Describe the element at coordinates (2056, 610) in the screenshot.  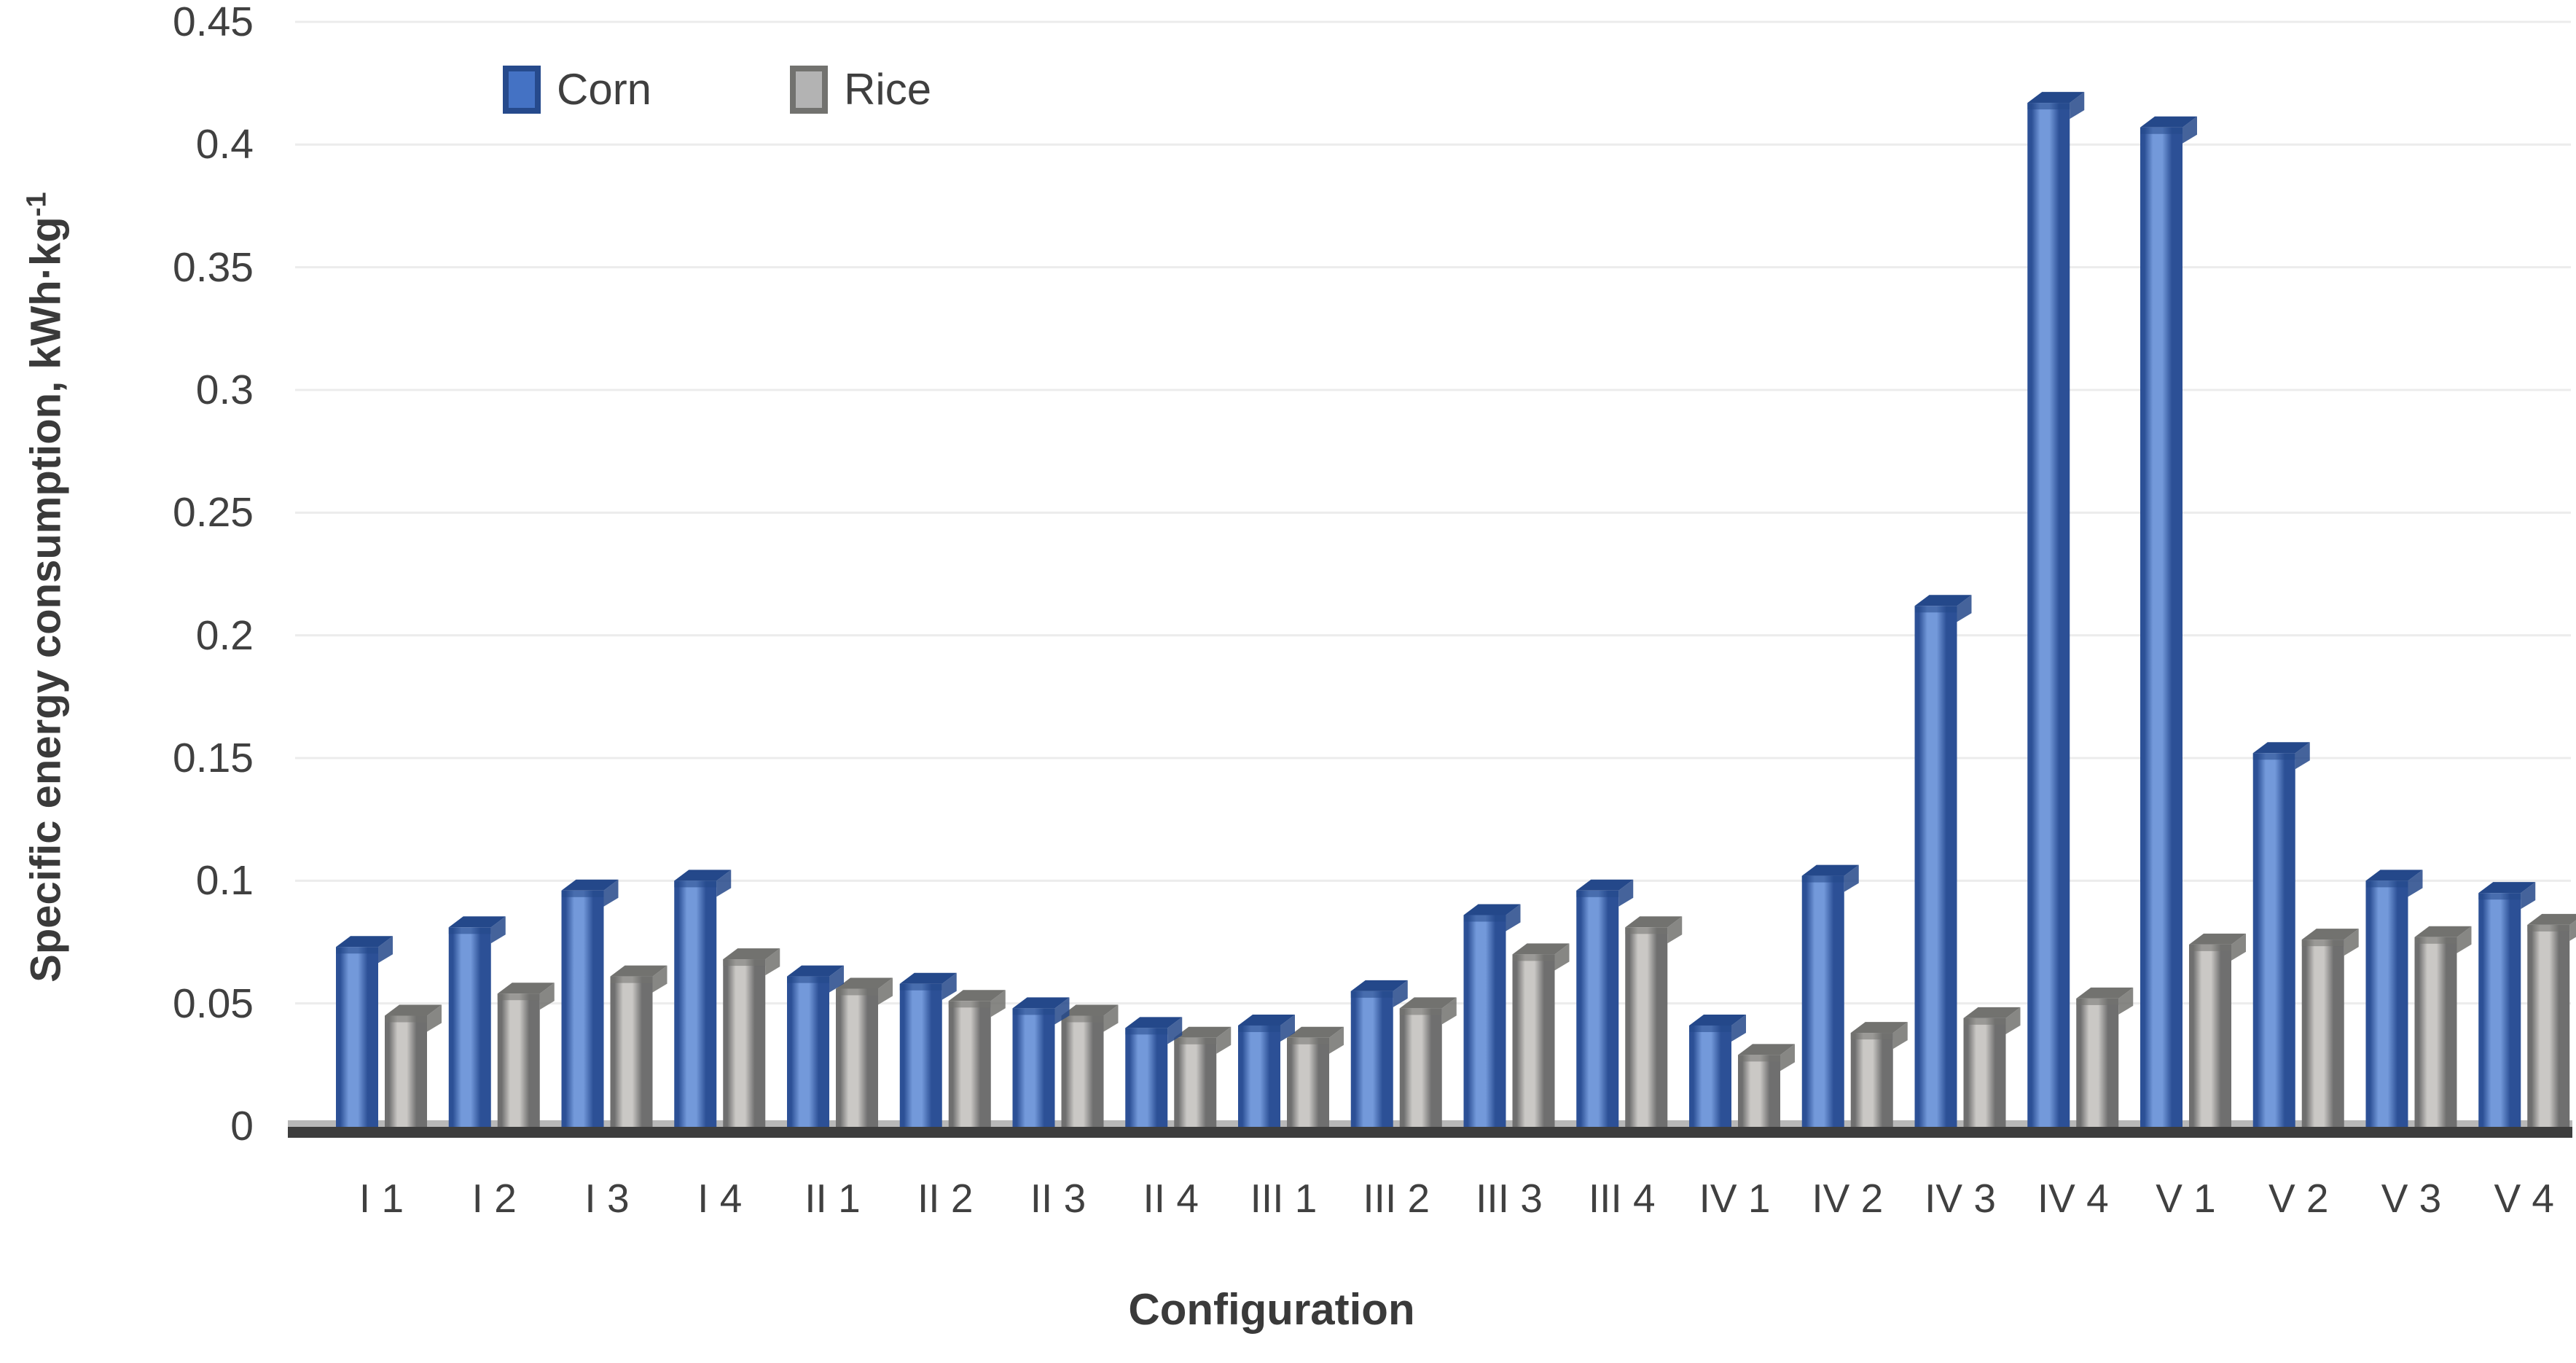
I see `bar-corn-IV4` at that location.